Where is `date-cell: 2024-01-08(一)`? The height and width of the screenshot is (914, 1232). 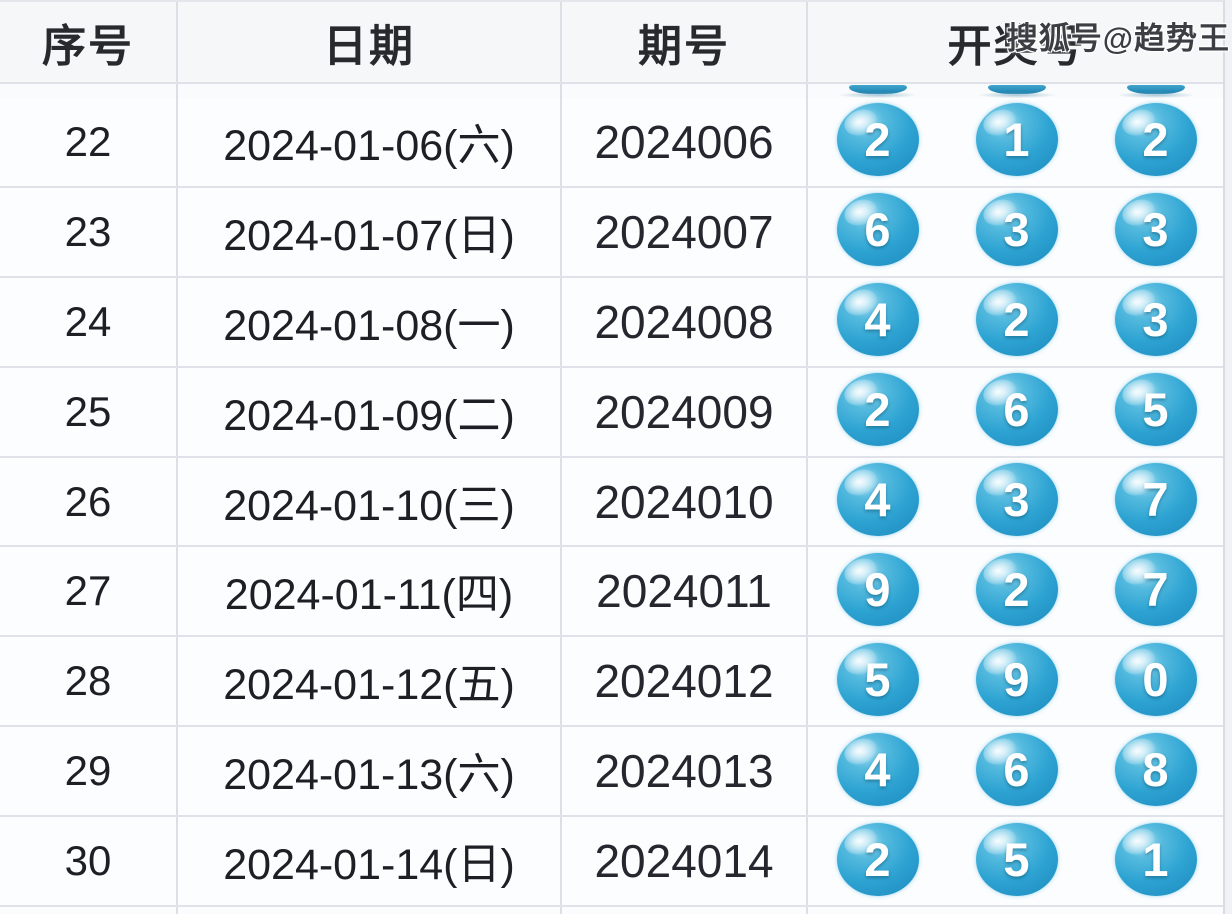 date-cell: 2024-01-08(一) is located at coordinates (370, 321).